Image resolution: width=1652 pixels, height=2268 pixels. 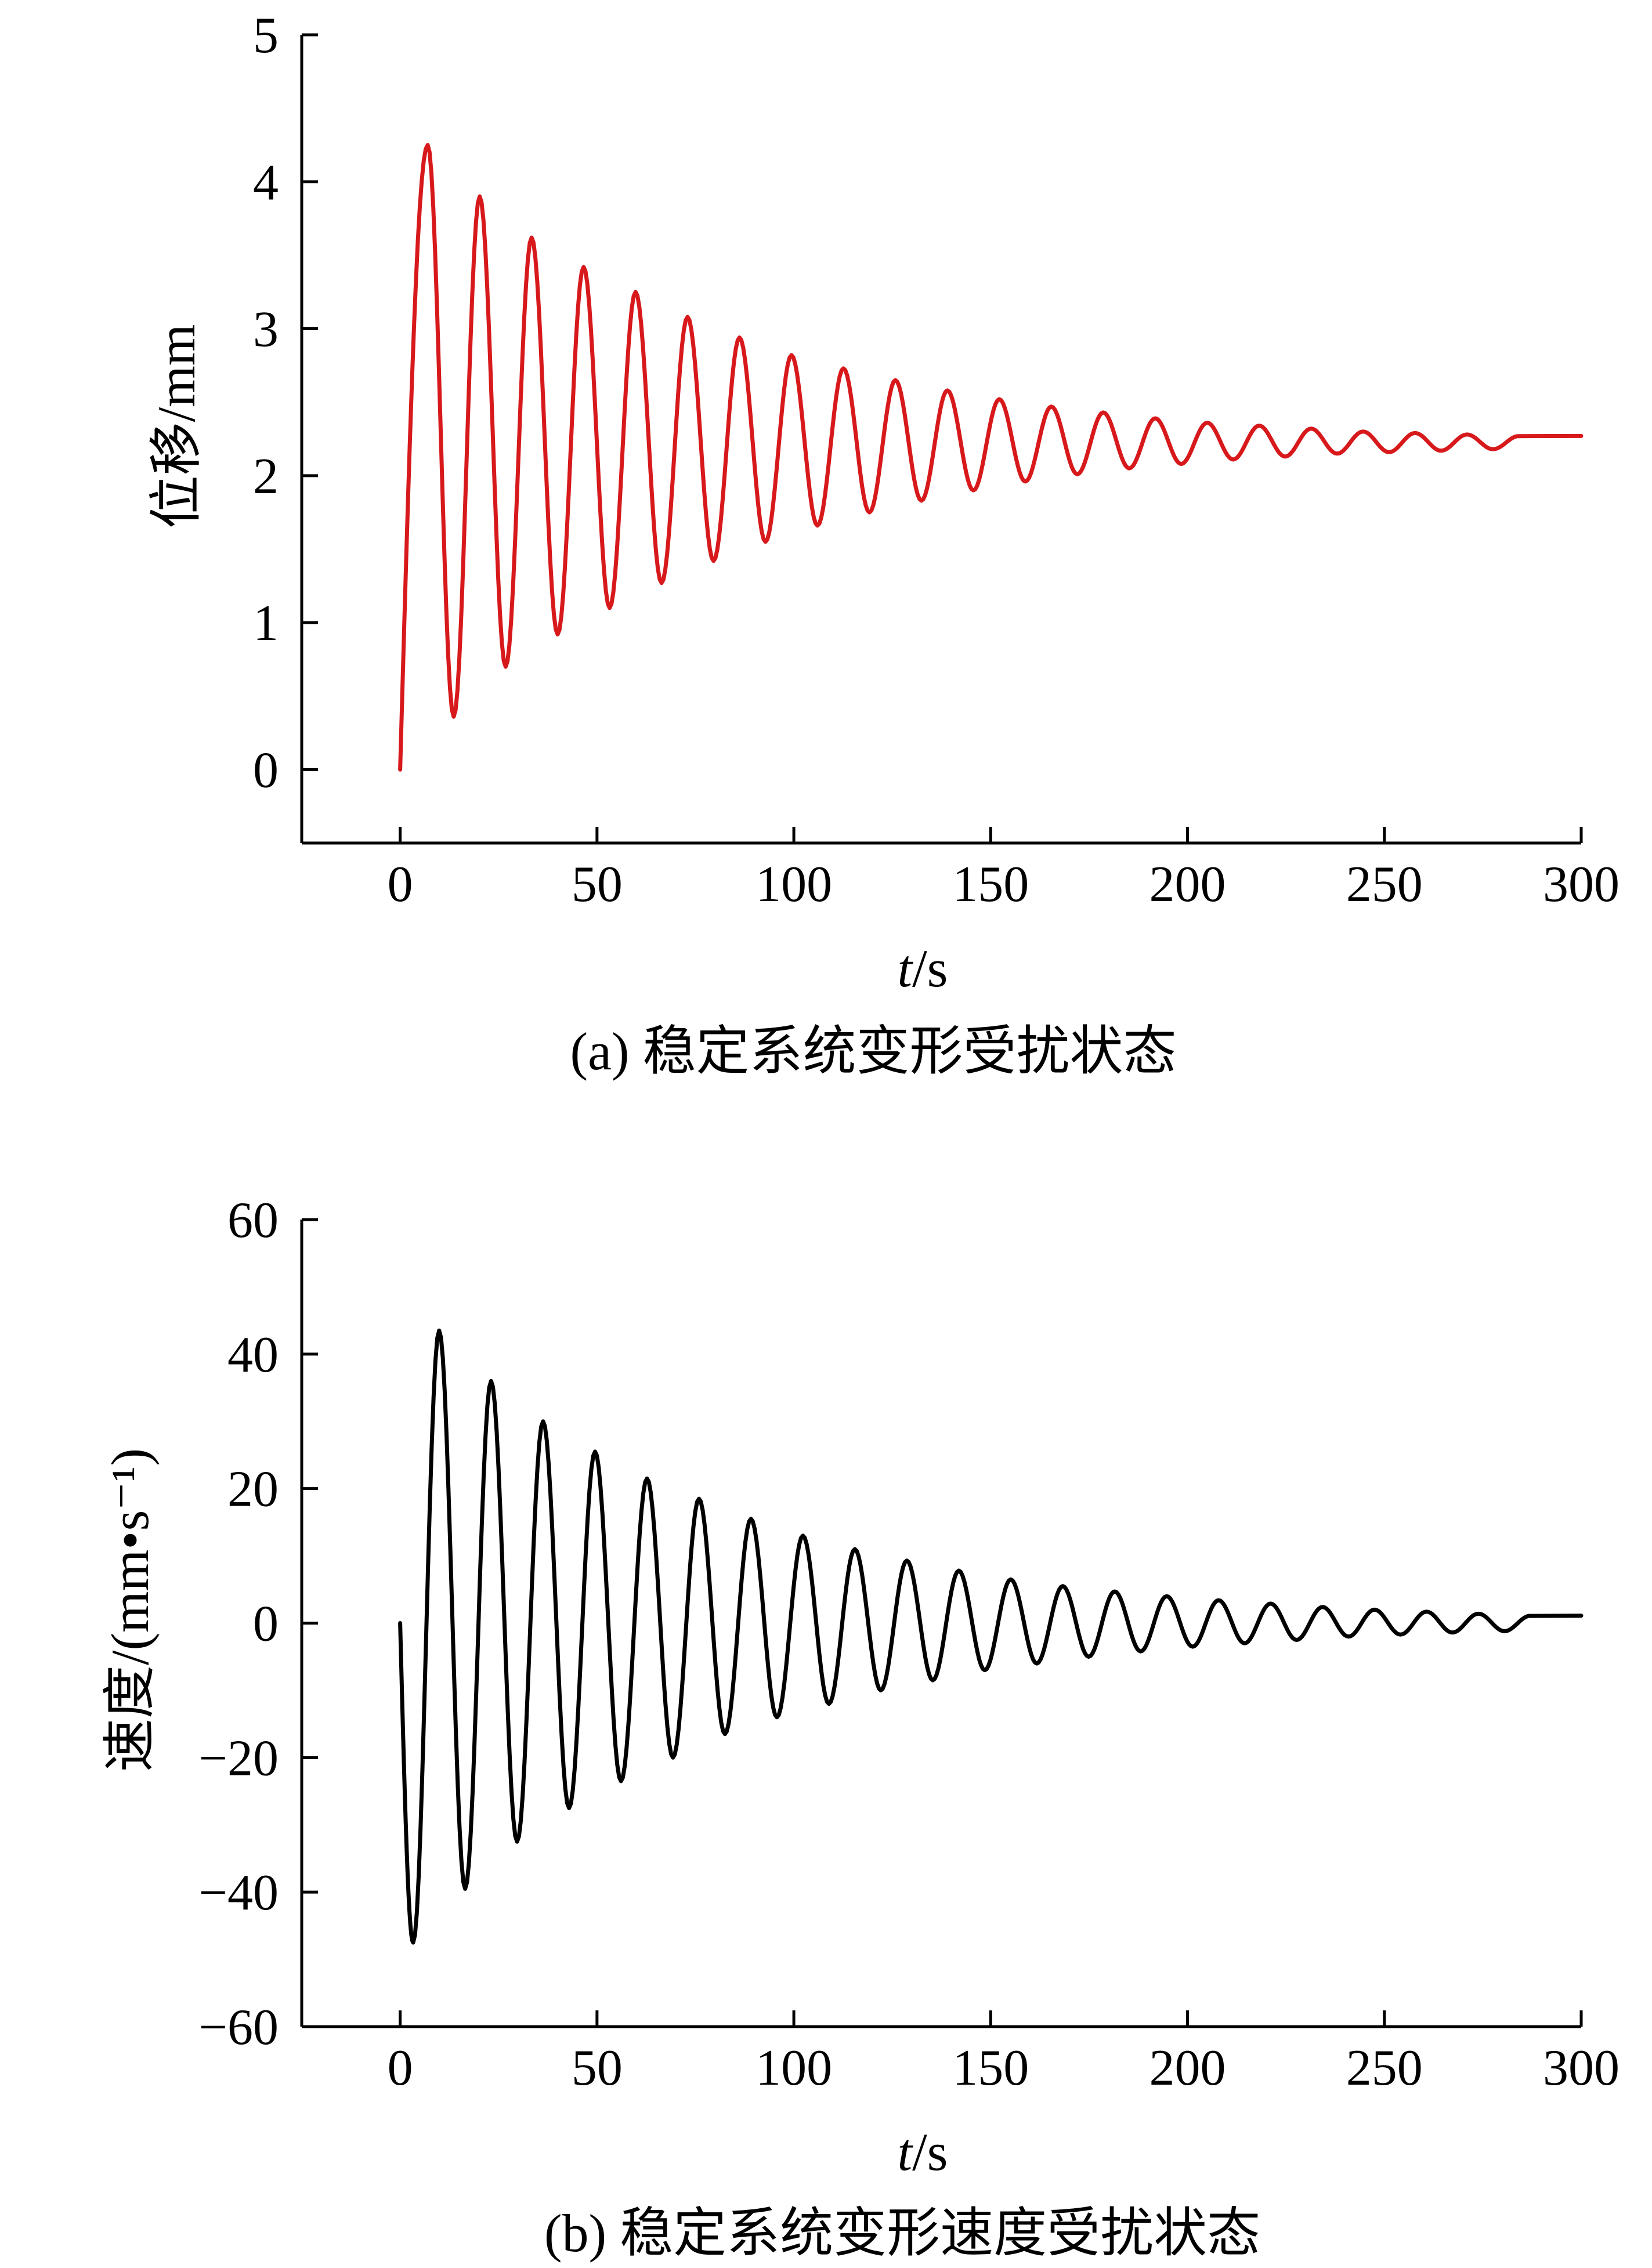 I want to click on y-tick-label: 40, so click(x=253, y=1355).